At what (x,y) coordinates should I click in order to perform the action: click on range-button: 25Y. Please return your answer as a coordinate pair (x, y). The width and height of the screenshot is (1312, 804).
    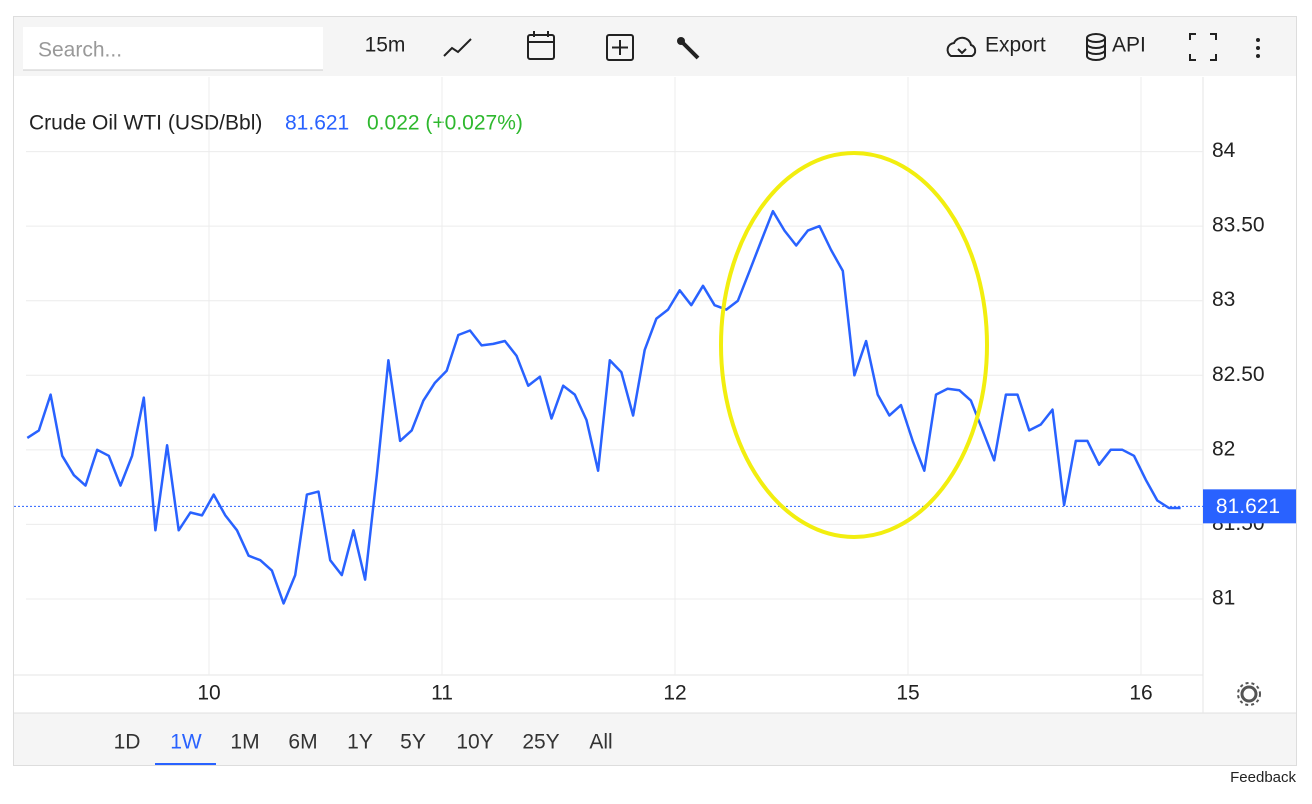
    Looking at the image, I should click on (540, 742).